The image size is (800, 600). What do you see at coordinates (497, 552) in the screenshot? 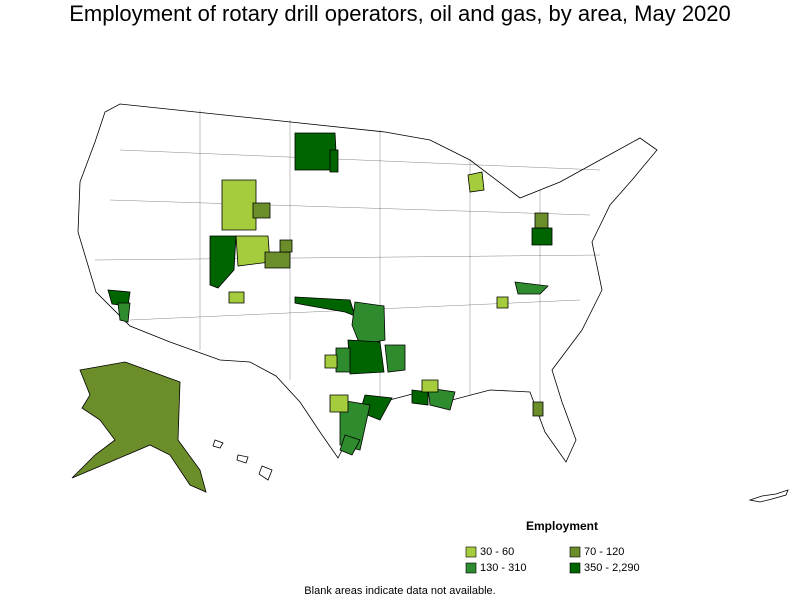
I see `legend-label: 30 - 60` at bounding box center [497, 552].